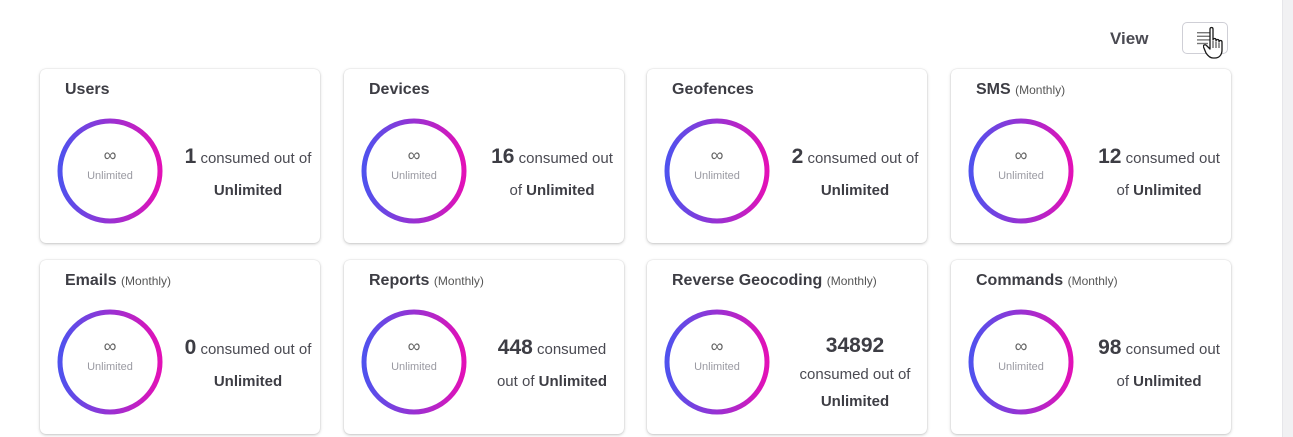 This screenshot has height=437, width=1293. Describe the element at coordinates (1205, 38) in the screenshot. I see `list-view-icon` at that location.